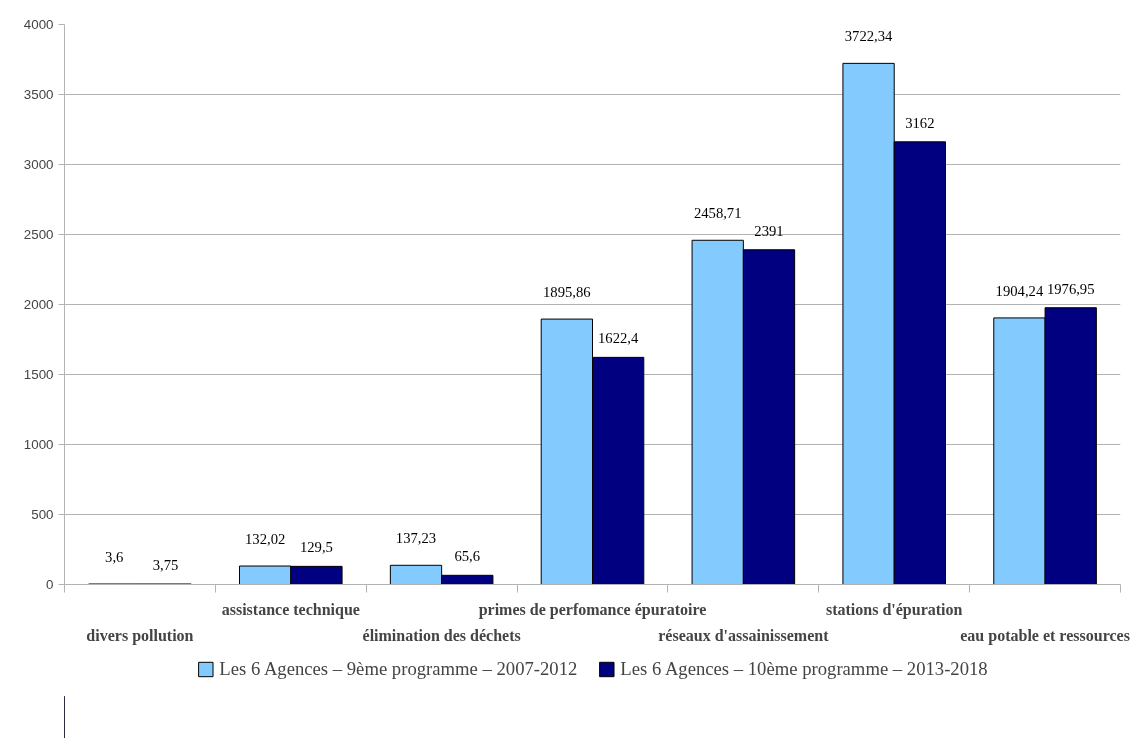 The height and width of the screenshot is (738, 1148). Describe the element at coordinates (869, 36) in the screenshot. I see `data-label: 3722,34` at that location.